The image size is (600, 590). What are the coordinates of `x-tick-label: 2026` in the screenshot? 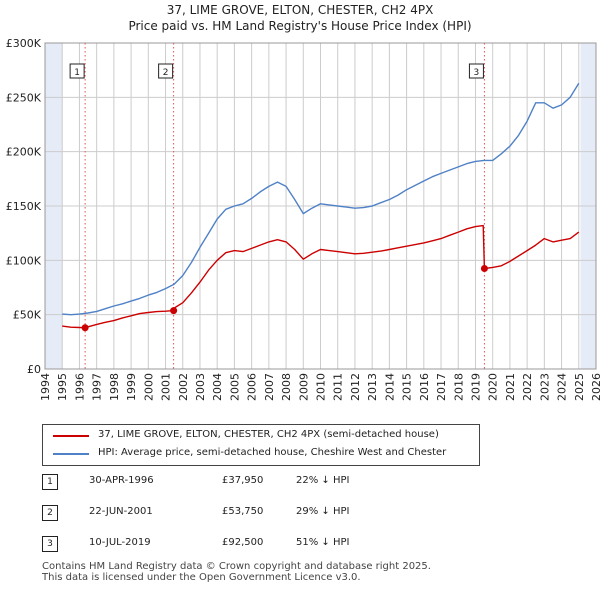 It's located at (595, 387).